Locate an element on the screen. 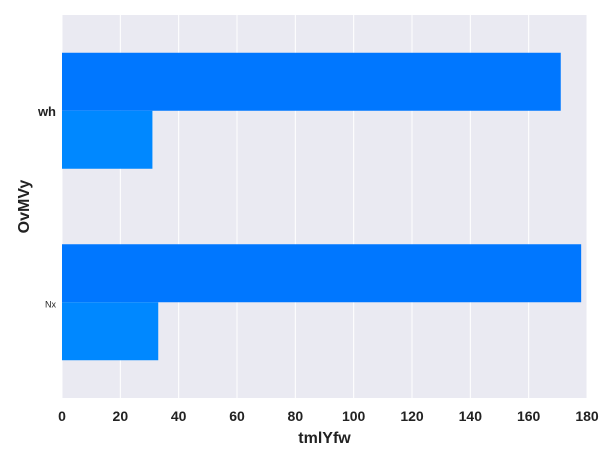  y-tick-label: Nx is located at coordinates (50, 304).